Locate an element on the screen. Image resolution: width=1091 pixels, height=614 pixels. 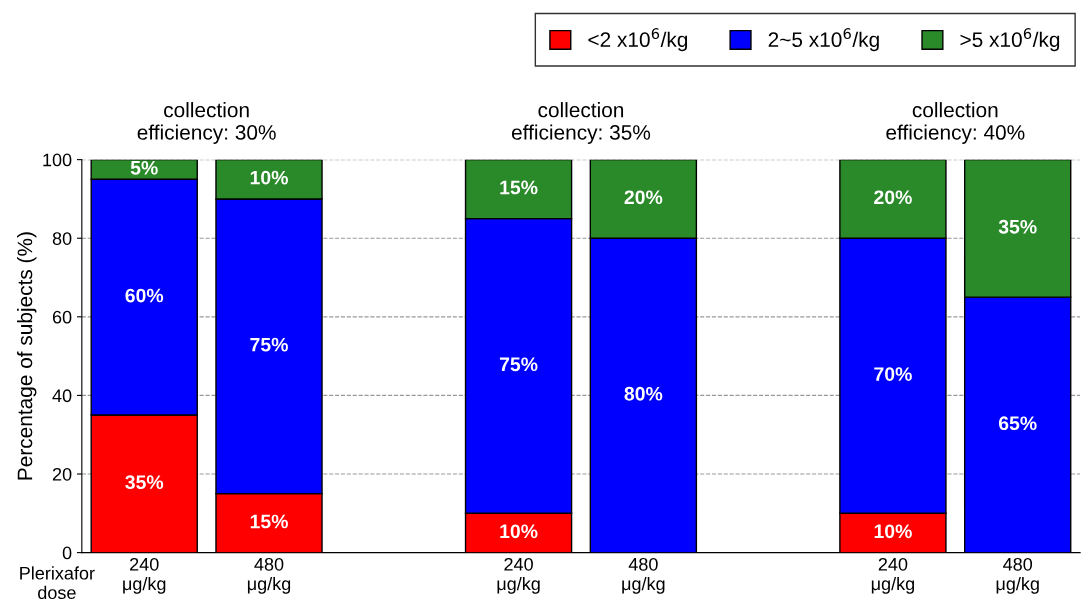
text: collection efficiency: 35% is located at coordinates (581, 123).